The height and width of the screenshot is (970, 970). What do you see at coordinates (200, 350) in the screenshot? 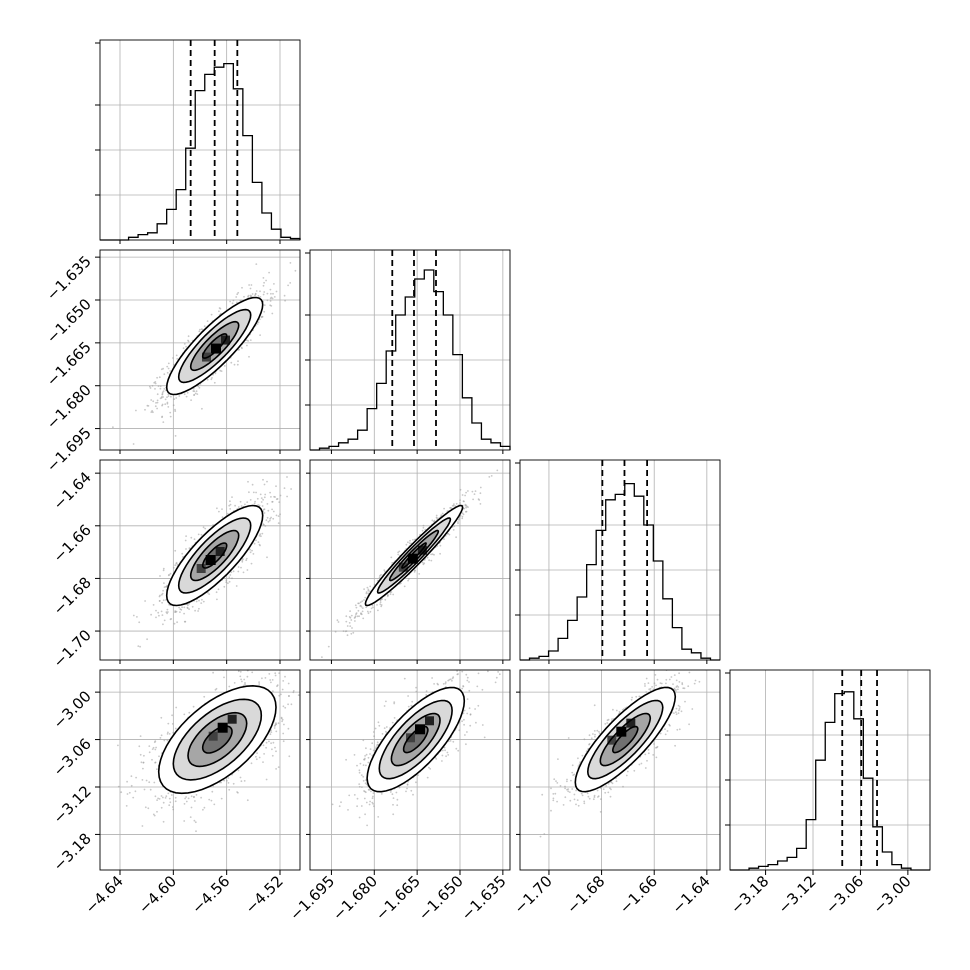
I see `density-panel` at bounding box center [200, 350].